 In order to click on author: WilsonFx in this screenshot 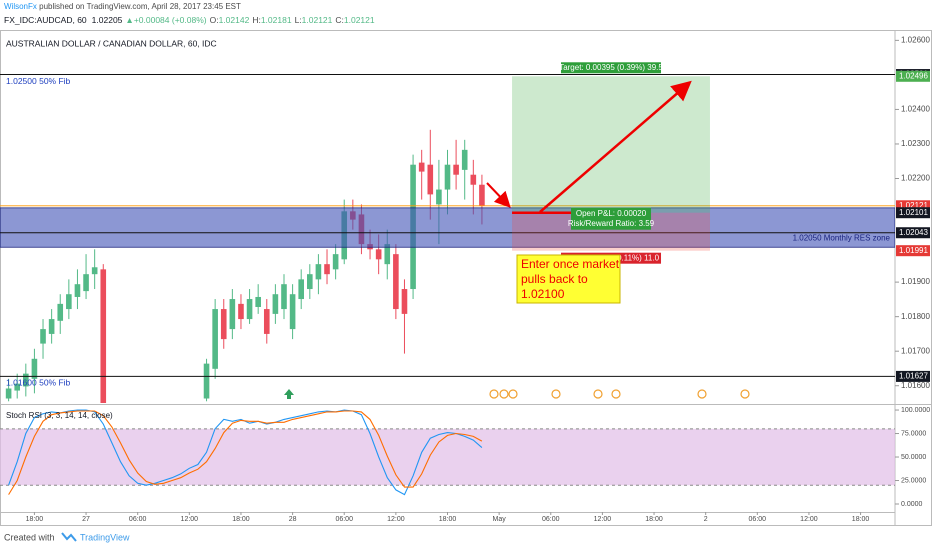, I will do `click(20, 6)`.